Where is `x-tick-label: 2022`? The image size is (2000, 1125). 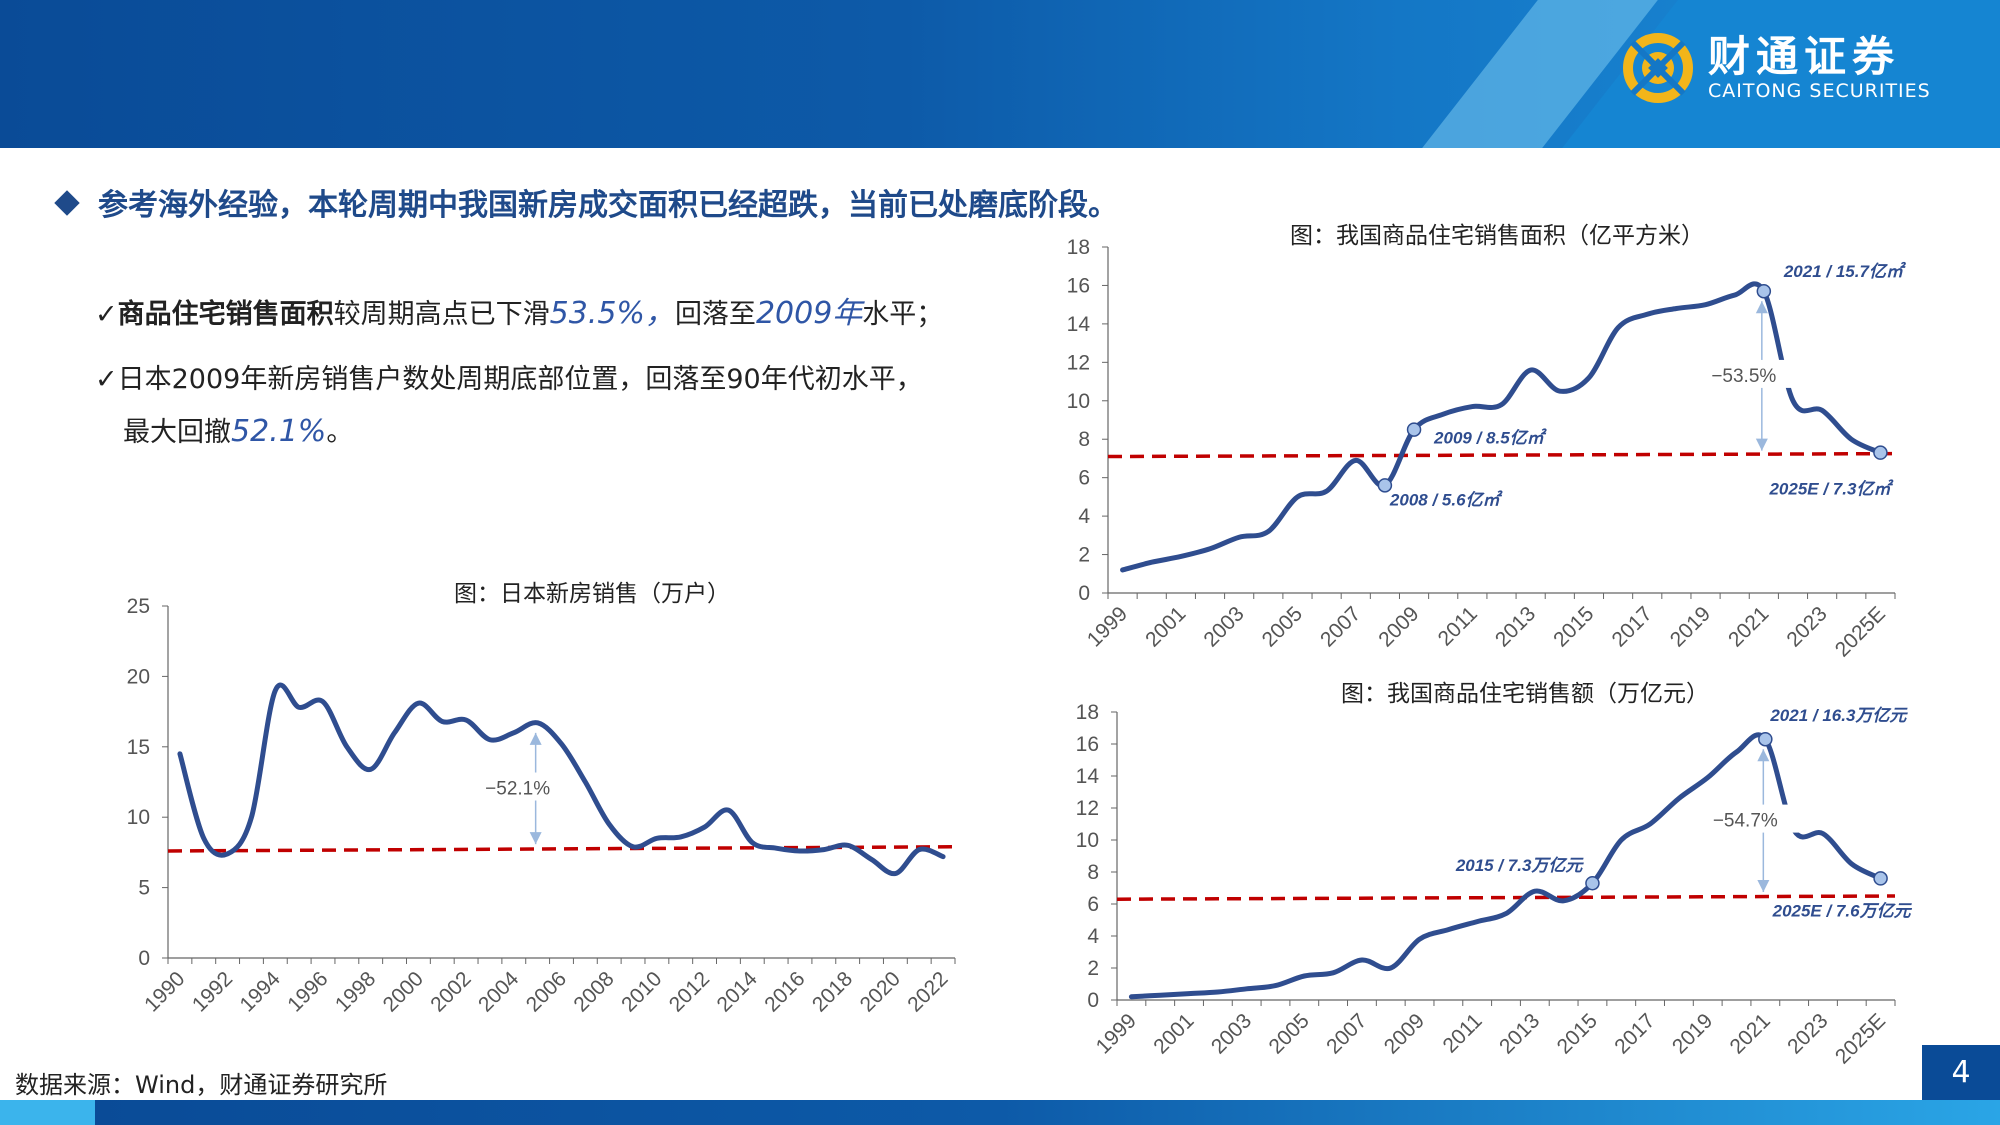 x-tick-label: 2022 is located at coordinates (927, 991).